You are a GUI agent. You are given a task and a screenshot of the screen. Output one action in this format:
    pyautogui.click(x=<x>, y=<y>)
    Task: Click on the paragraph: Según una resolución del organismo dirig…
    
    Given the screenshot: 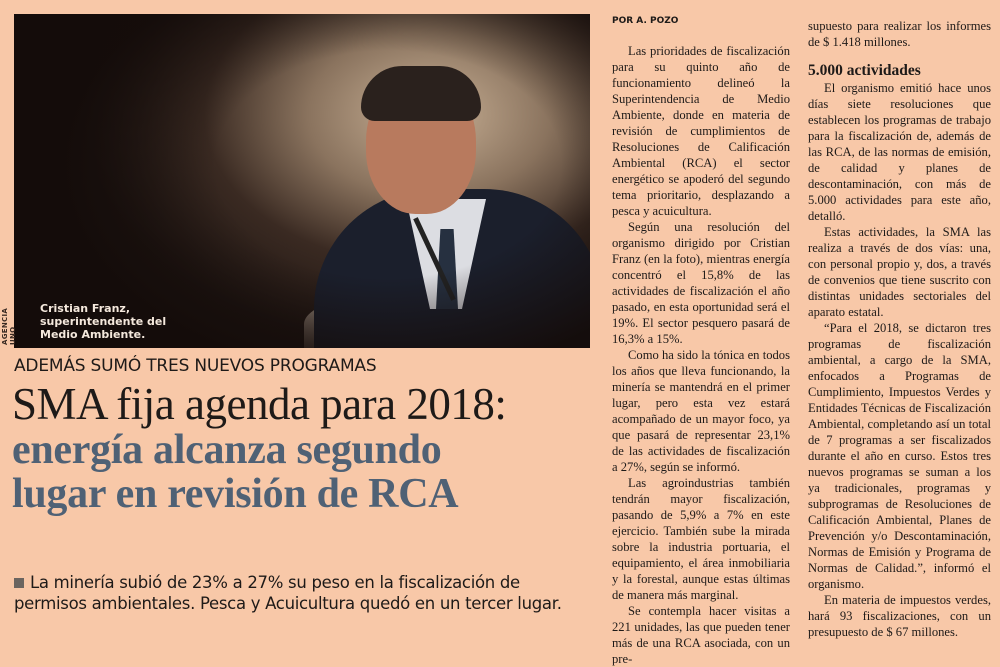 What is the action you would take?
    pyautogui.click(x=701, y=283)
    